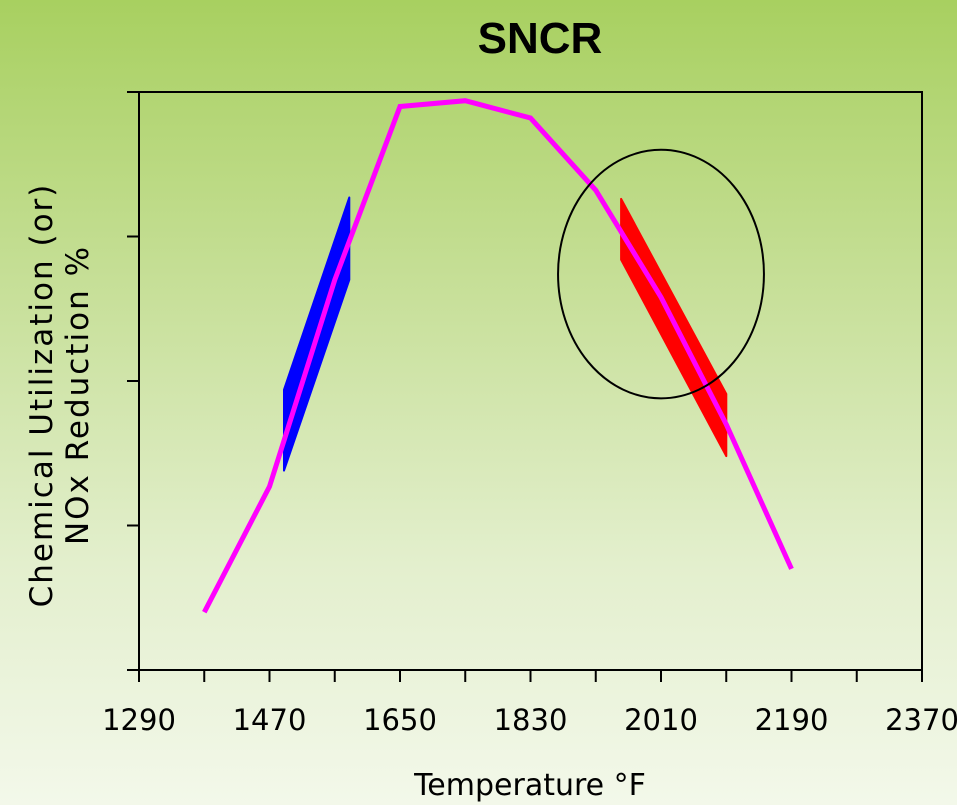 This screenshot has width=957, height=805. Describe the element at coordinates (400, 720) in the screenshot. I see `x-tick-label-2: 1650` at that location.